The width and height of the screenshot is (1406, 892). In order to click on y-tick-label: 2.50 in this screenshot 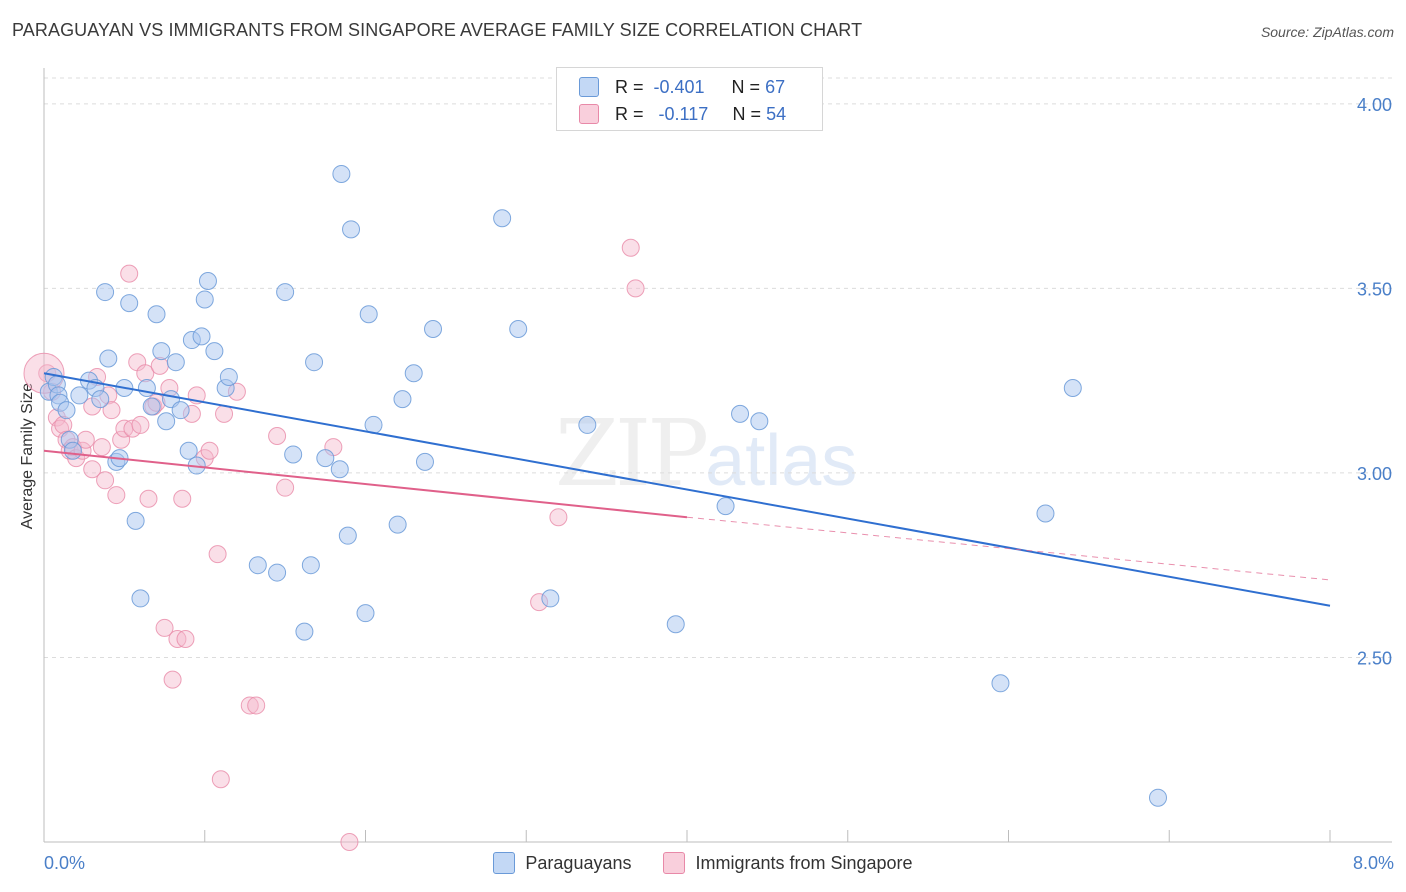, I will do `click(1374, 658)`.